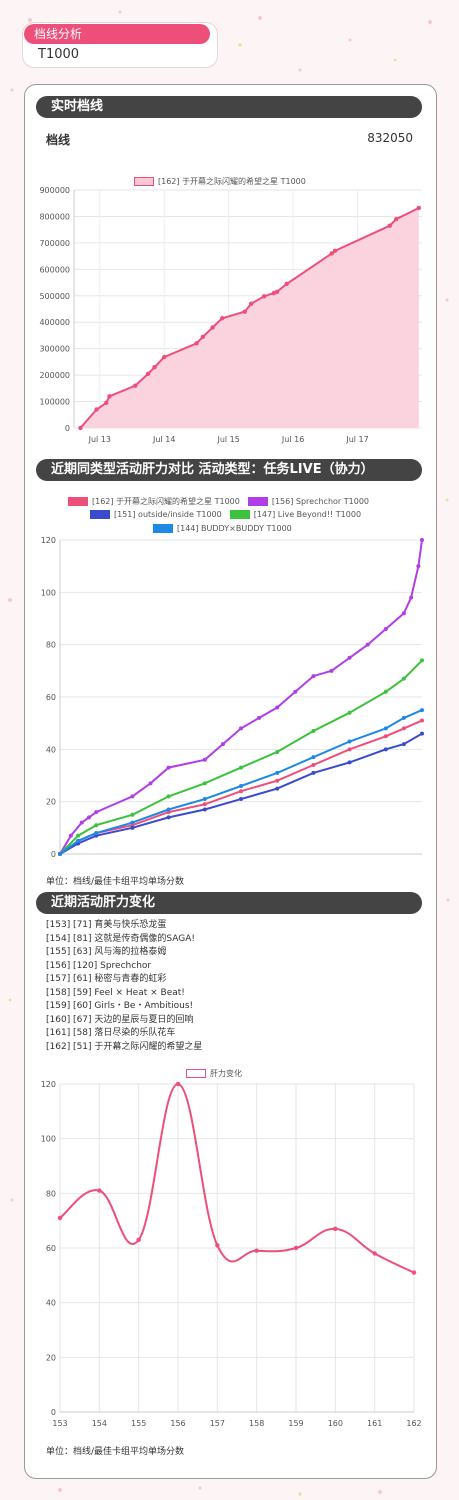 This screenshot has height=1500, width=459. What do you see at coordinates (163, 439) in the screenshot?
I see `x-tick-label: Jul 14` at bounding box center [163, 439].